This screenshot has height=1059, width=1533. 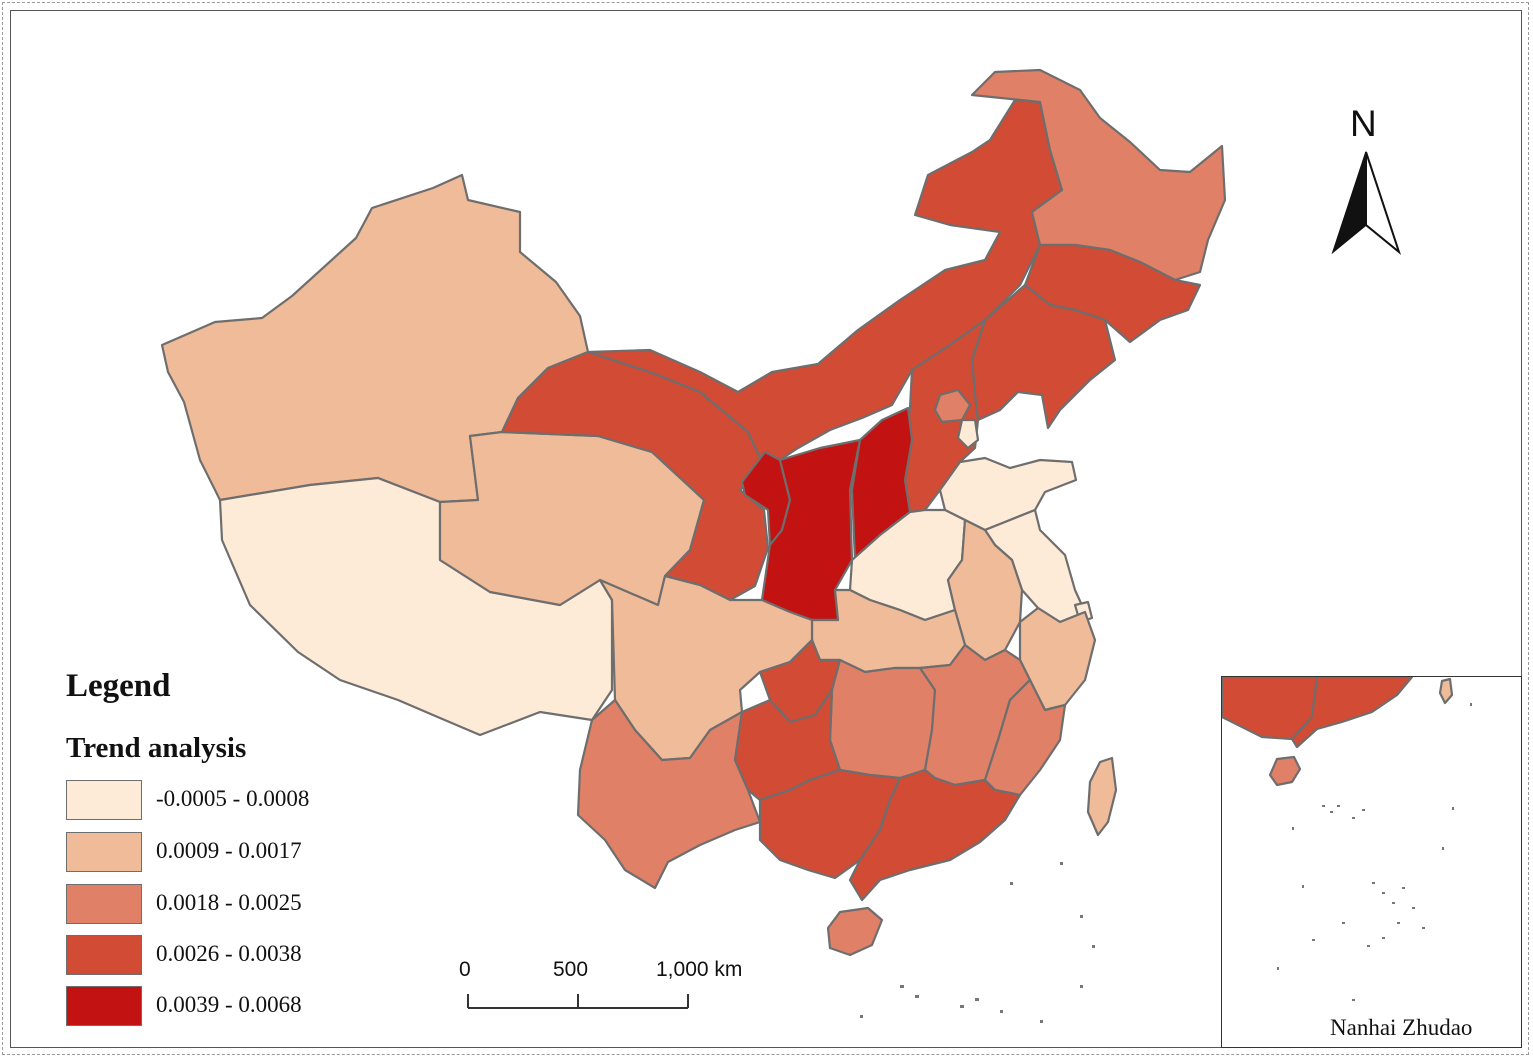 What do you see at coordinates (571, 969) in the screenshot?
I see `scale-label-500: 500` at bounding box center [571, 969].